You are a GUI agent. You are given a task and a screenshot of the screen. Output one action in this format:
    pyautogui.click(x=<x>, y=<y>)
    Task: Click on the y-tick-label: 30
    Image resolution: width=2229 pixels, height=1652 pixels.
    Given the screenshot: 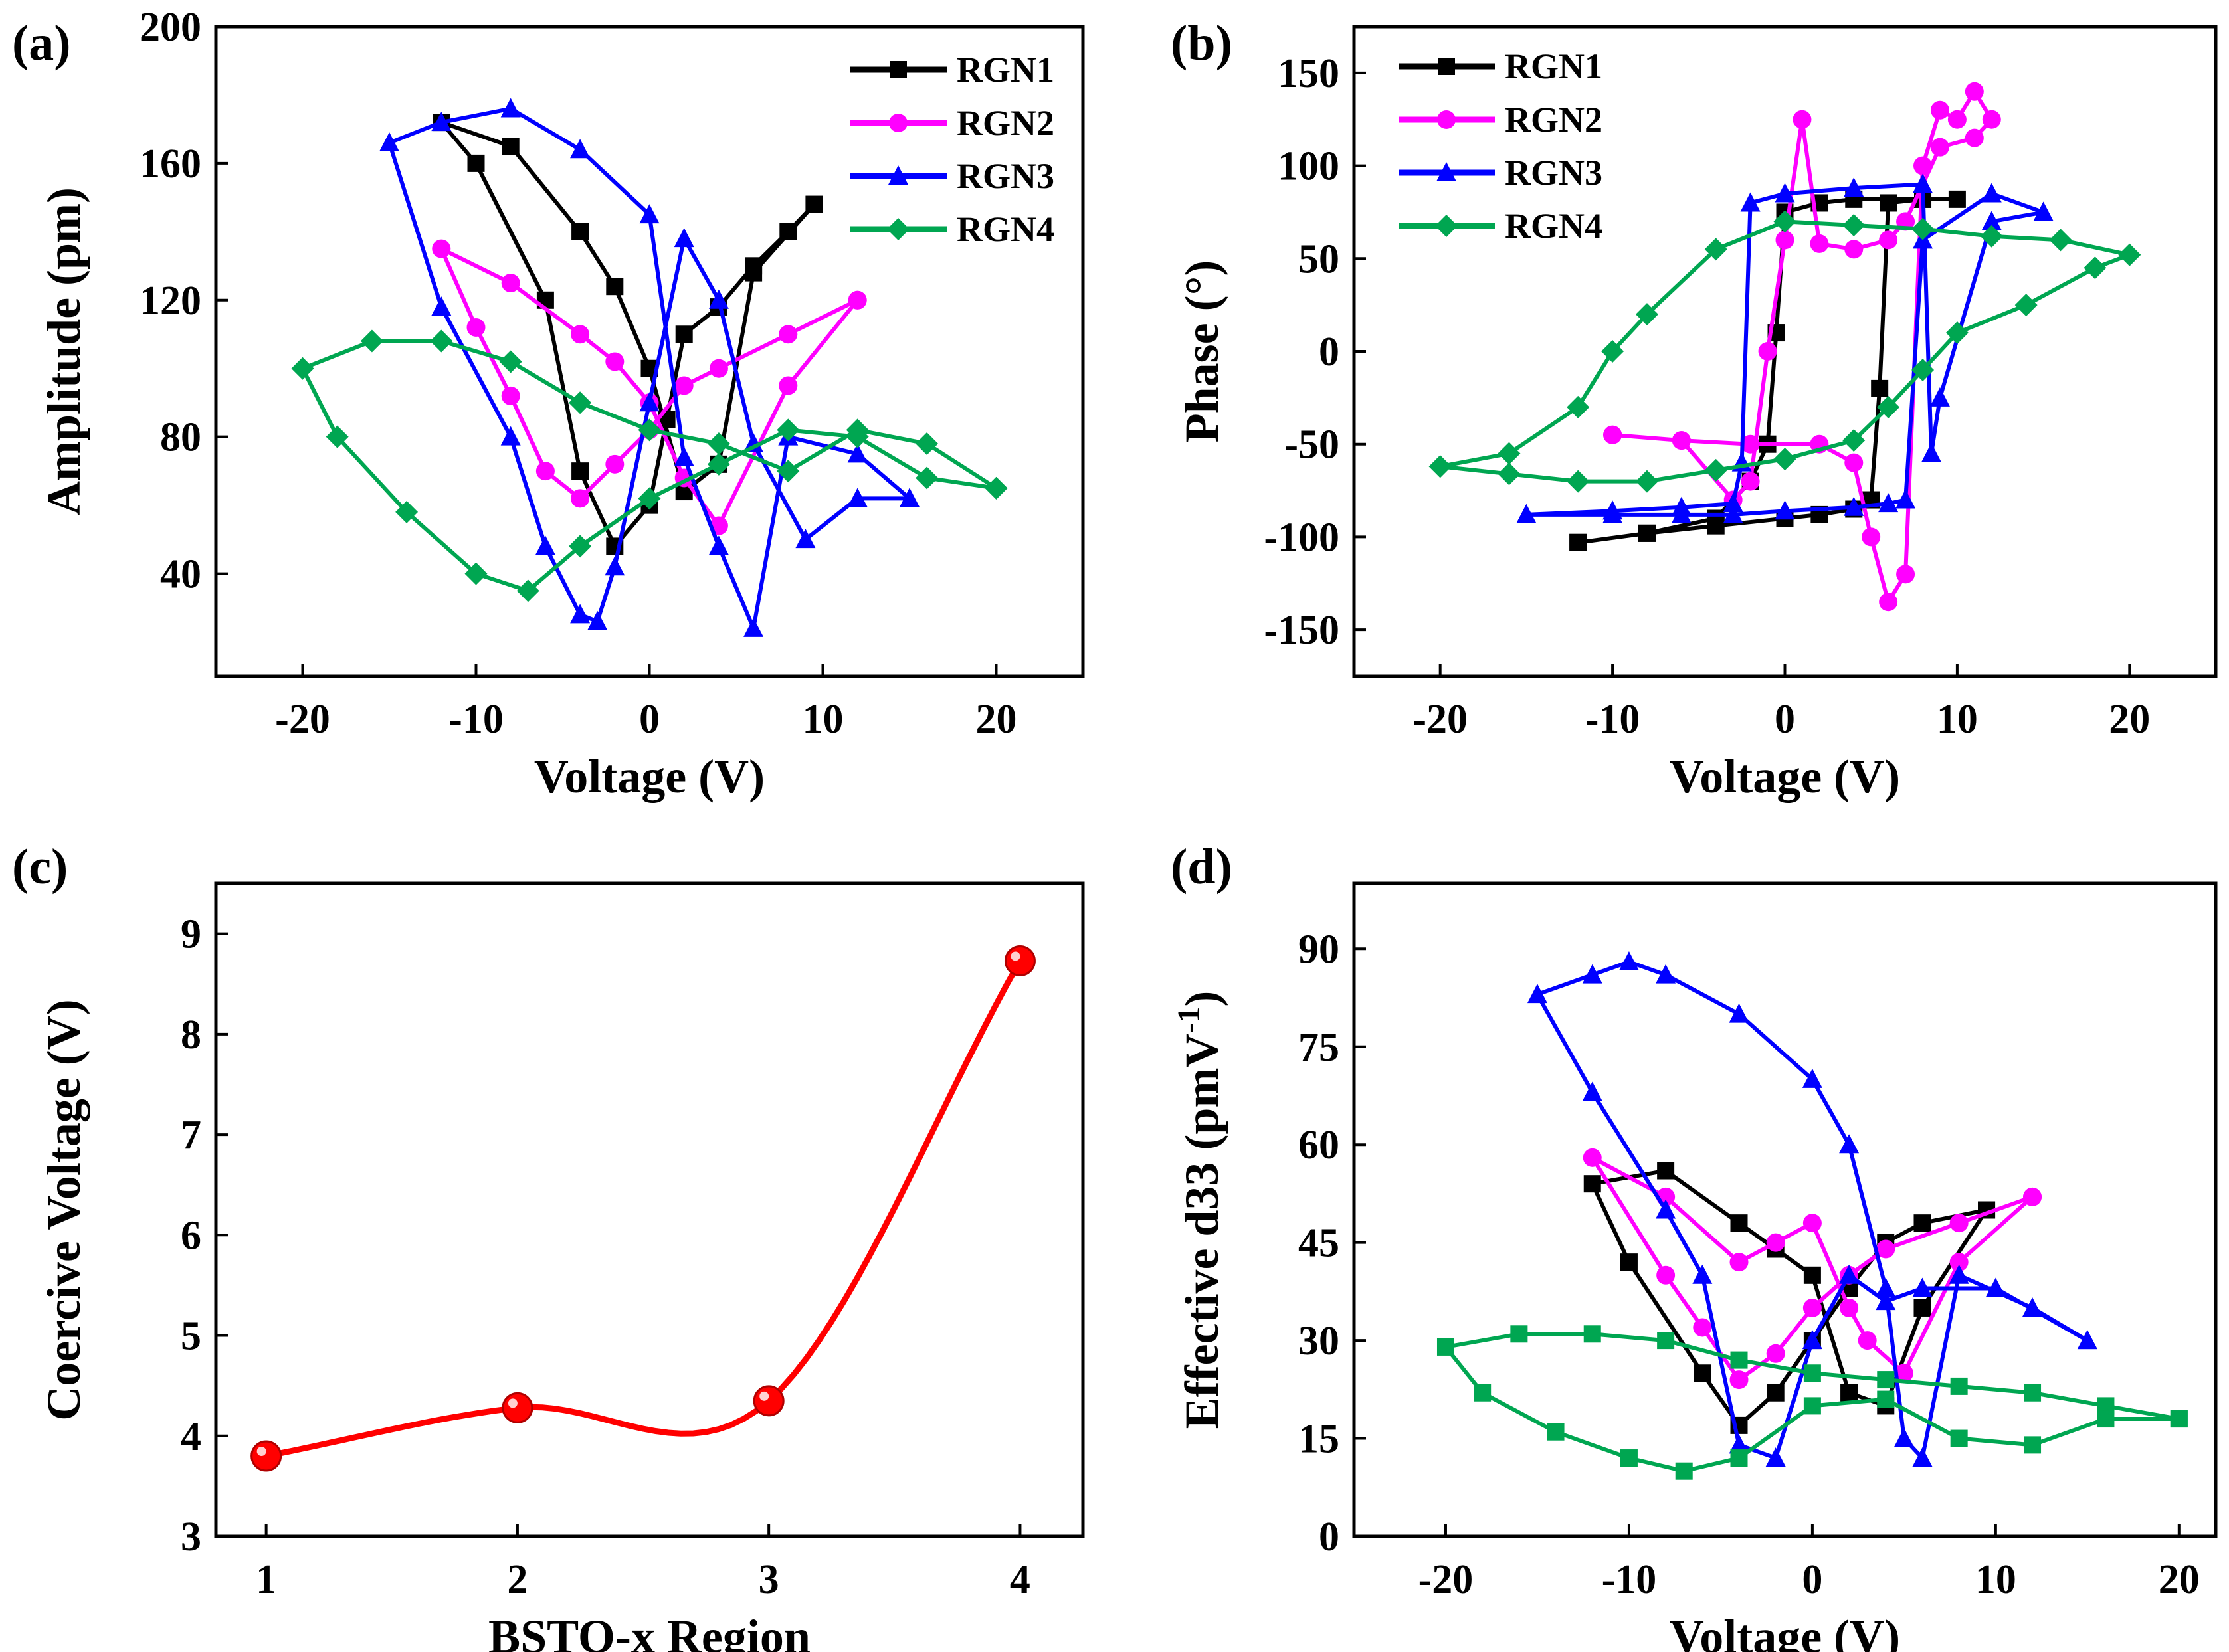 What is the action you would take?
    pyautogui.click(x=1318, y=1341)
    